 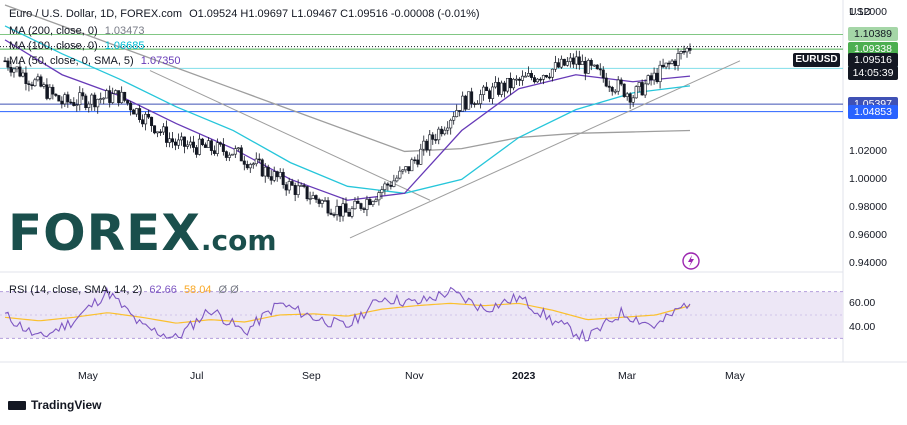 I want to click on ma100-label: MA (100, close, 0), so click(x=53, y=46).